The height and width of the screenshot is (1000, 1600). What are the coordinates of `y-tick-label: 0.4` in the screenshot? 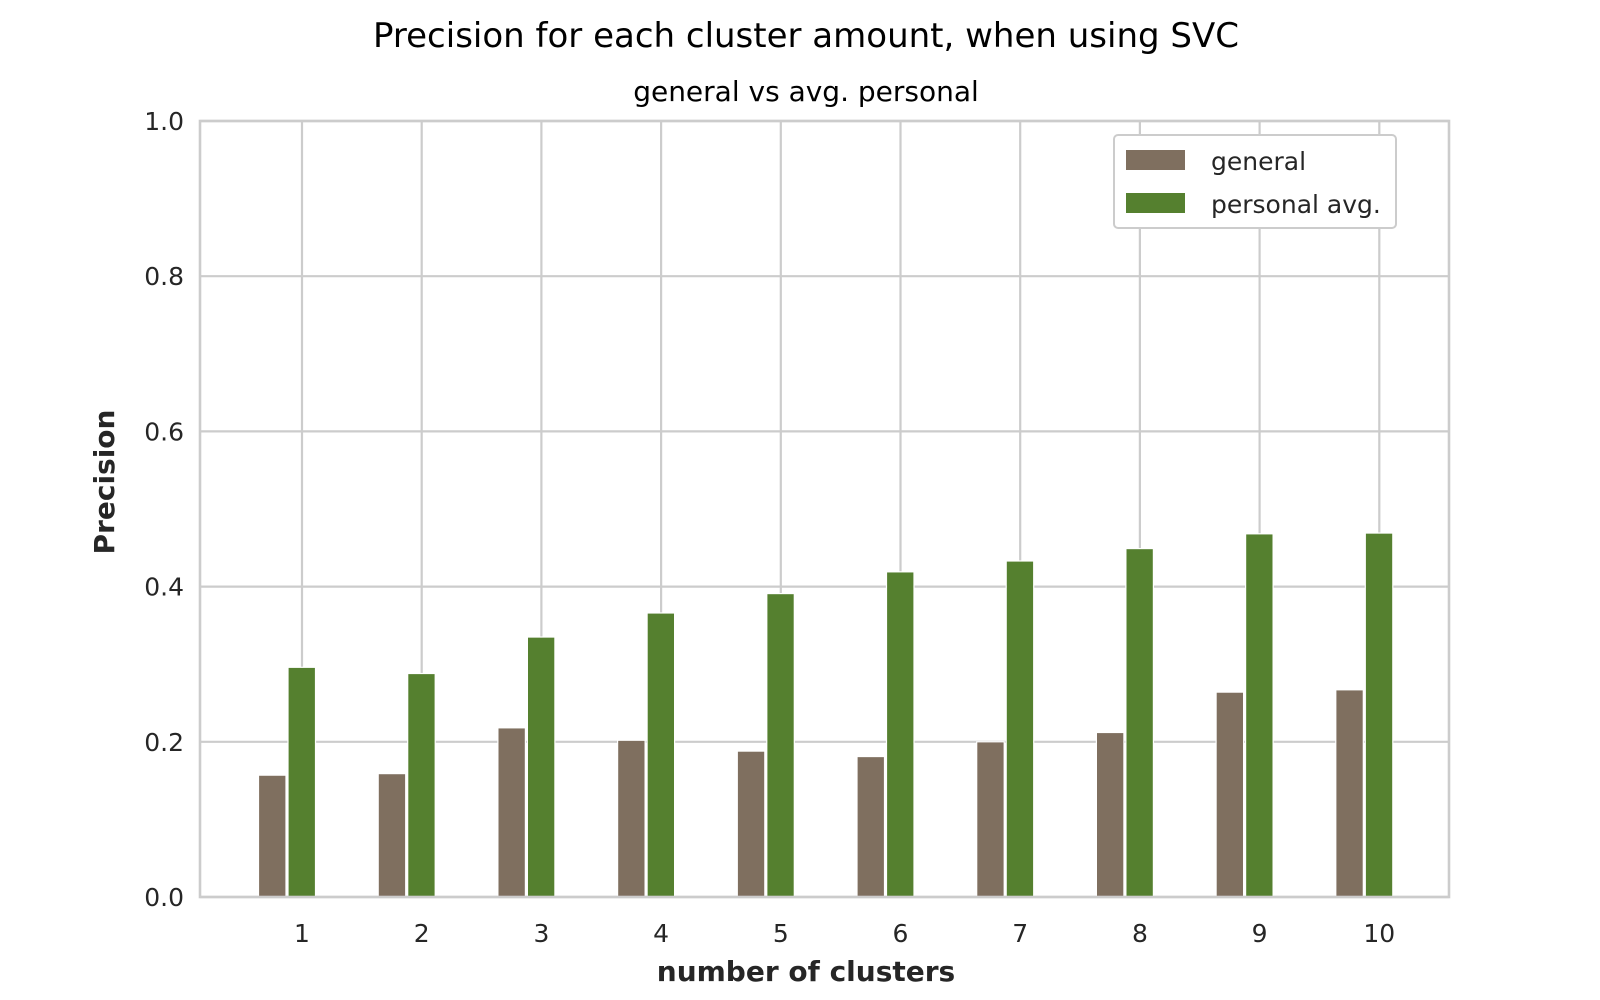 It's located at (164, 587).